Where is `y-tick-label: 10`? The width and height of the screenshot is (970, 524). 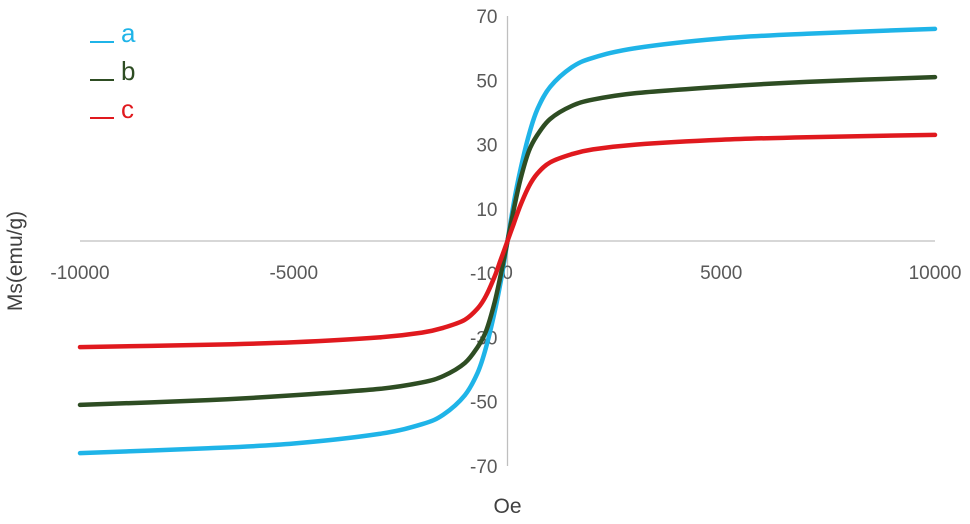
y-tick-label: 10 is located at coordinates (486, 210).